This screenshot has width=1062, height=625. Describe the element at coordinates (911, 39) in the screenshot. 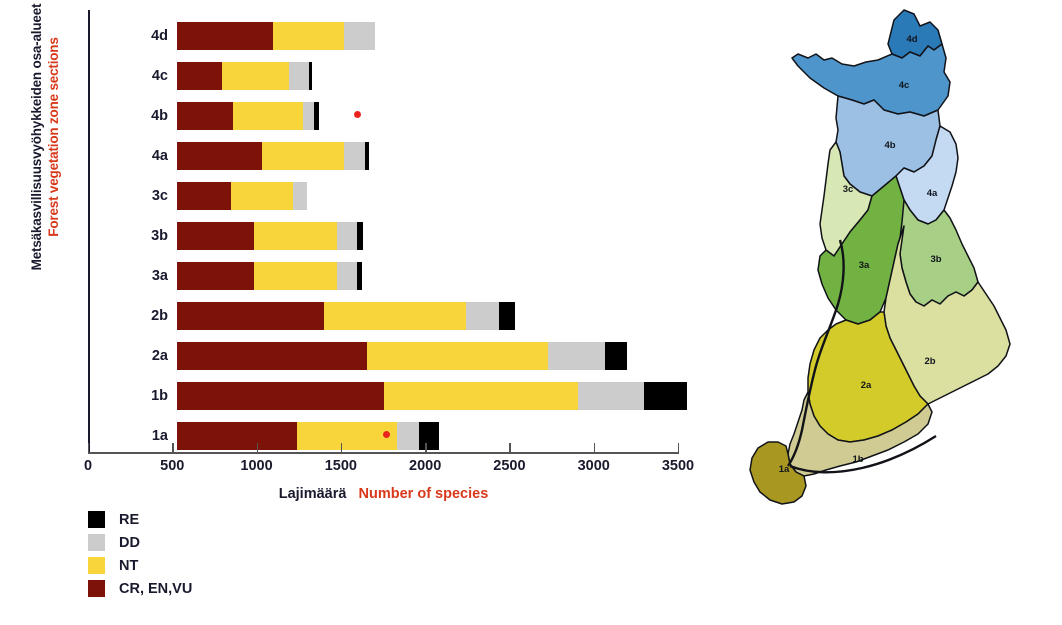

I see `map-region-label-4d: 4d` at that location.